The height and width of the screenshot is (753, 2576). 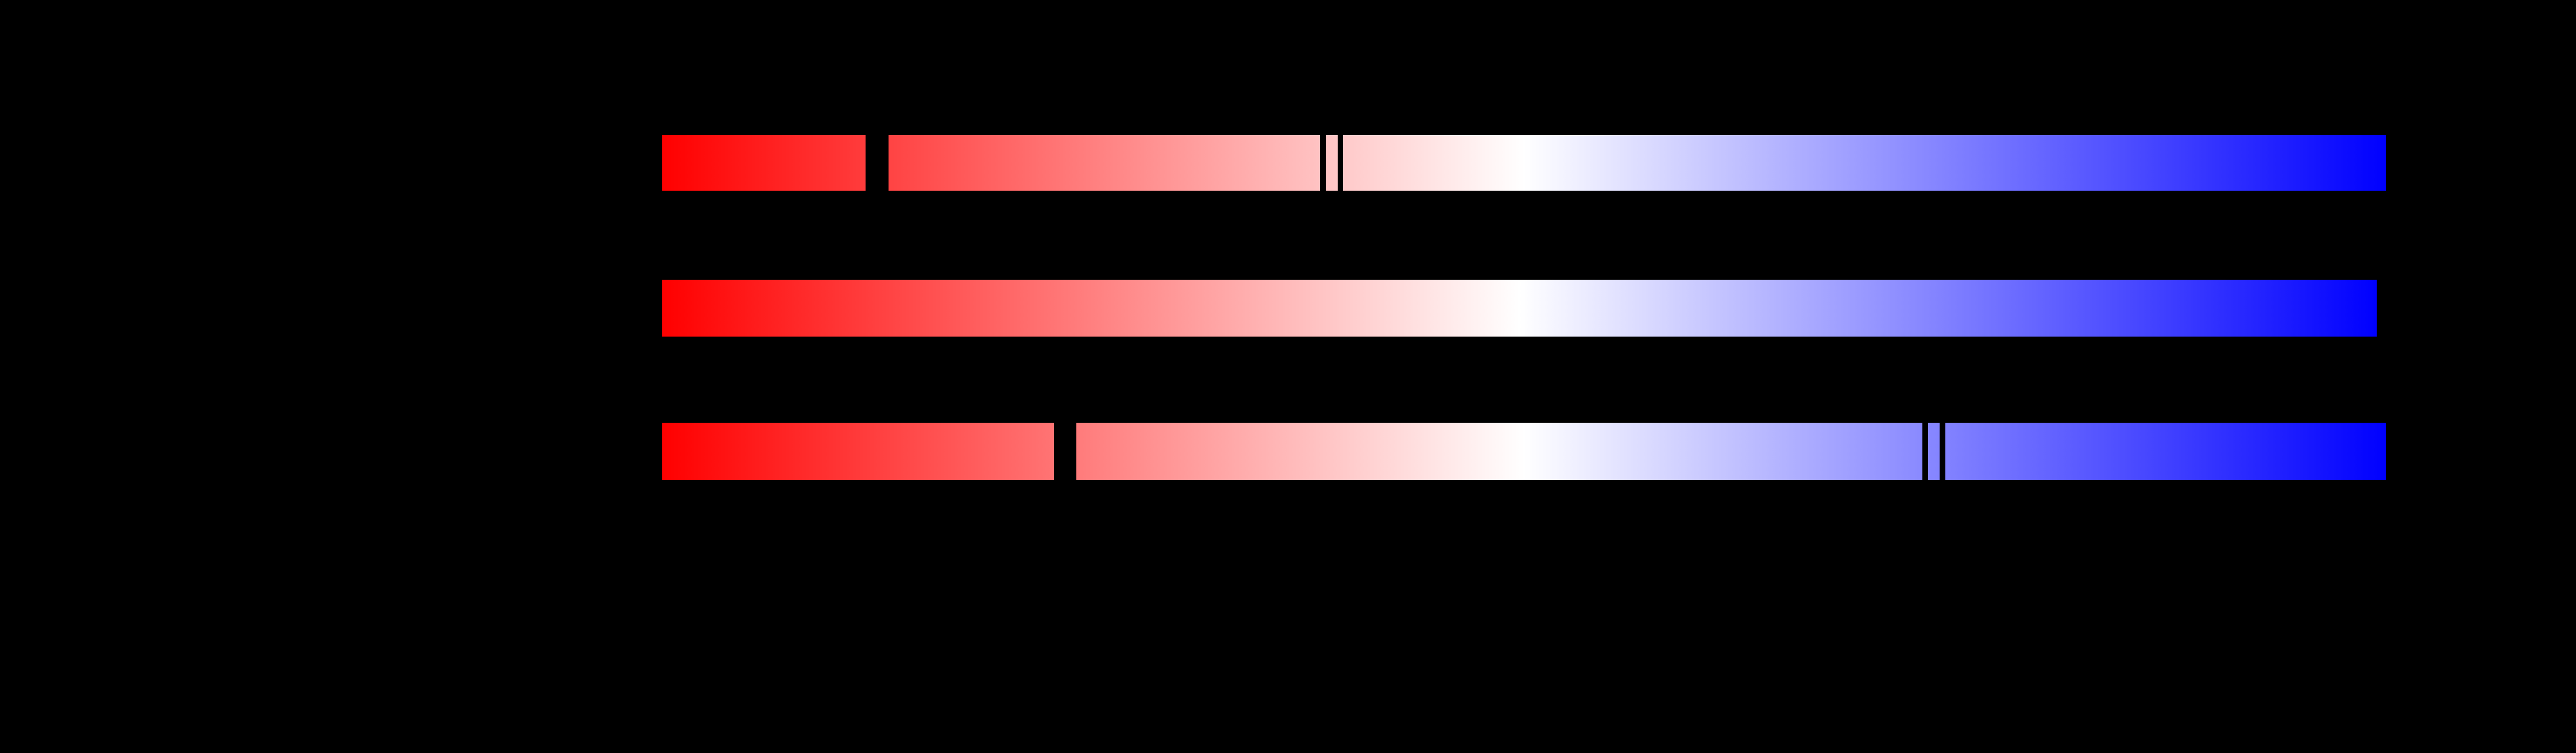 I want to click on gradient-bar-top-strip, so click(x=1524, y=162).